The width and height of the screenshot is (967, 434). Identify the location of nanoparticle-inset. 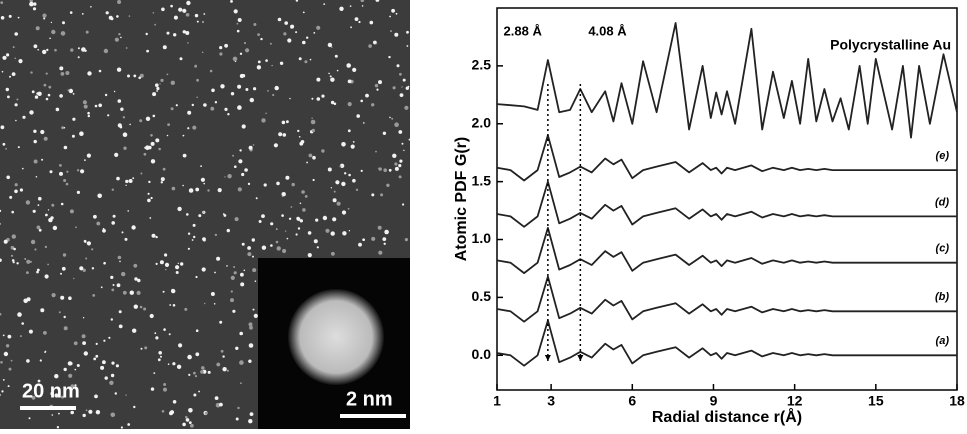
(336, 337).